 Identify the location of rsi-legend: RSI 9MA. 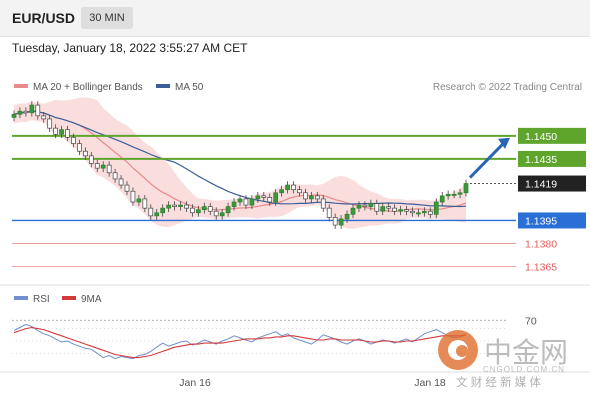
(58, 299).